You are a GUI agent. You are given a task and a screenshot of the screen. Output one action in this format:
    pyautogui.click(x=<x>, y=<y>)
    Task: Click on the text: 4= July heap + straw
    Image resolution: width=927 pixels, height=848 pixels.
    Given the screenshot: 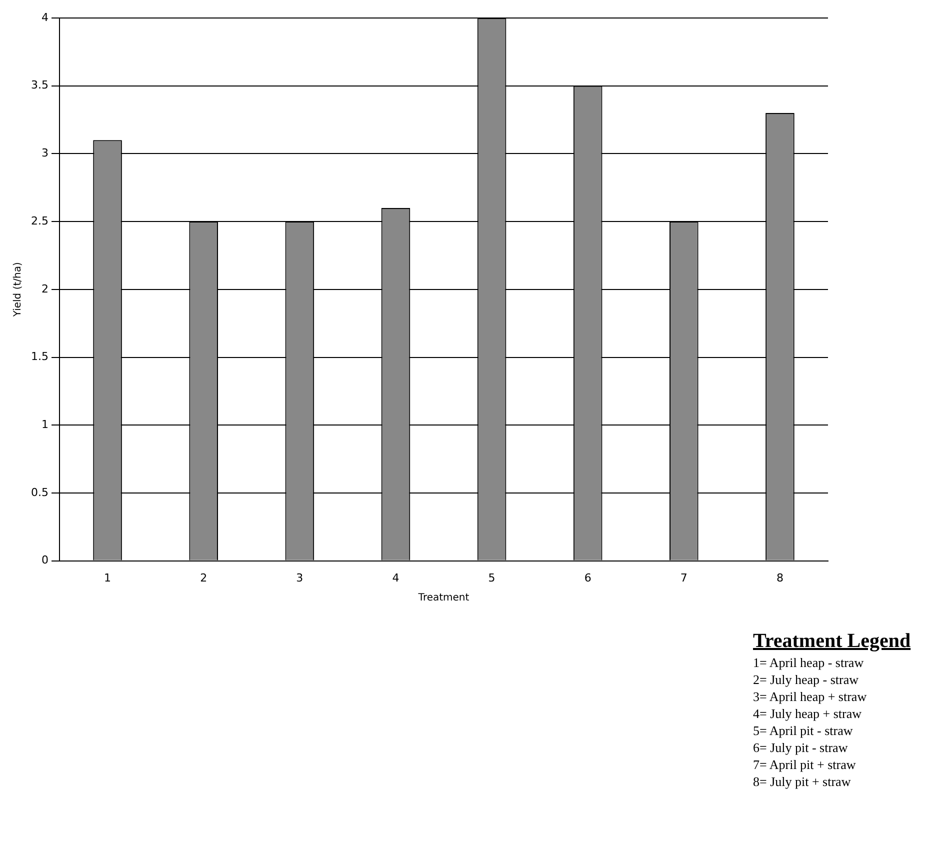 What is the action you would take?
    pyautogui.click(x=808, y=713)
    